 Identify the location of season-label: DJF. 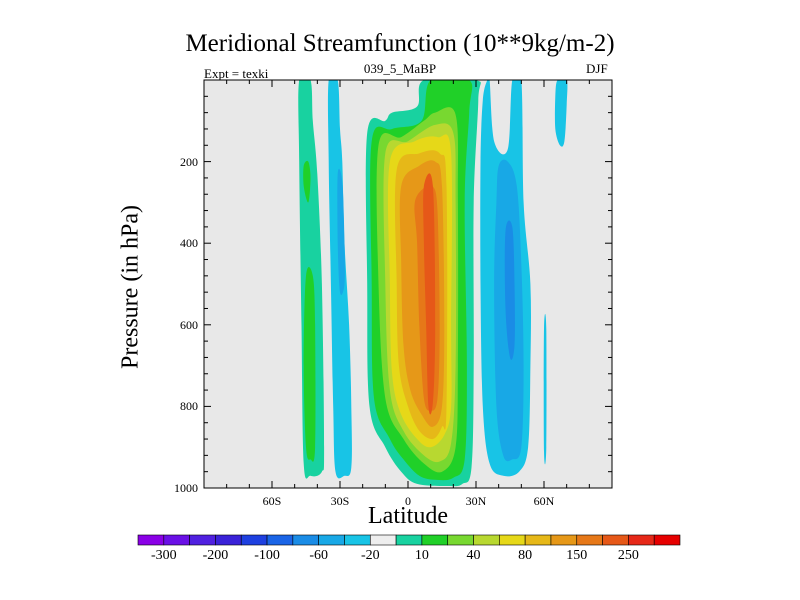
(597, 68).